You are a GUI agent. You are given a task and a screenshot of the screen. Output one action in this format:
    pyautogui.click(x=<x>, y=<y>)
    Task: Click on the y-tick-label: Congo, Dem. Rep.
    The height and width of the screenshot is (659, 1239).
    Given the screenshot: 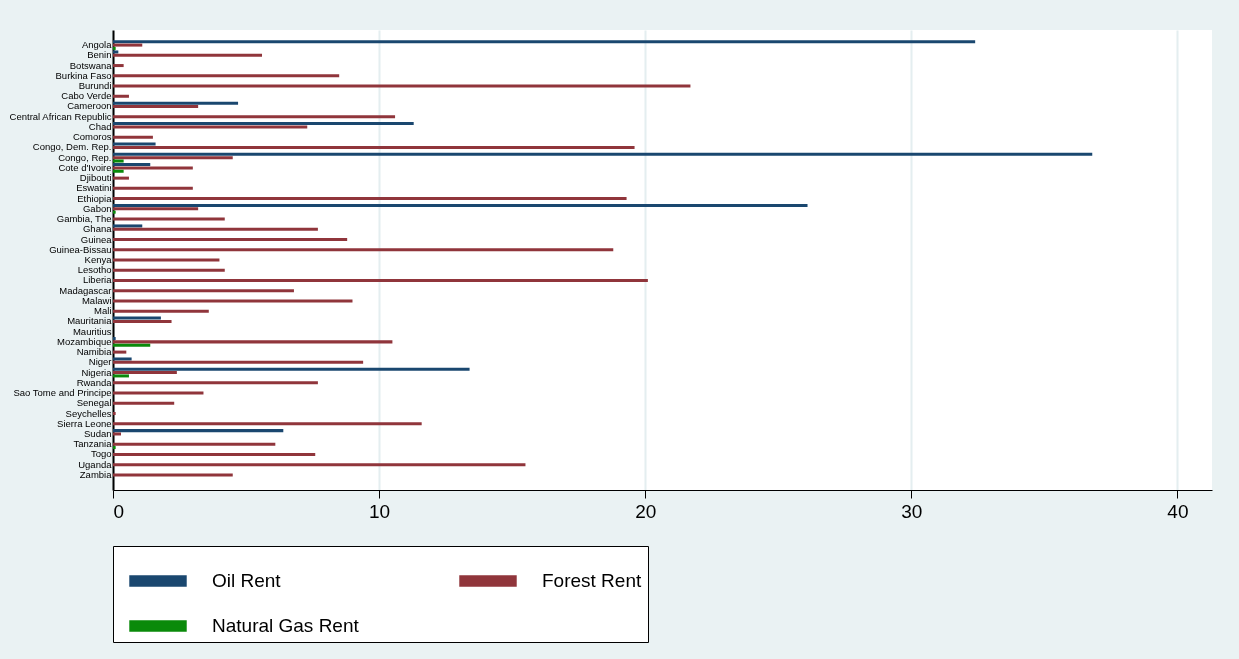 What is the action you would take?
    pyautogui.click(x=72, y=147)
    